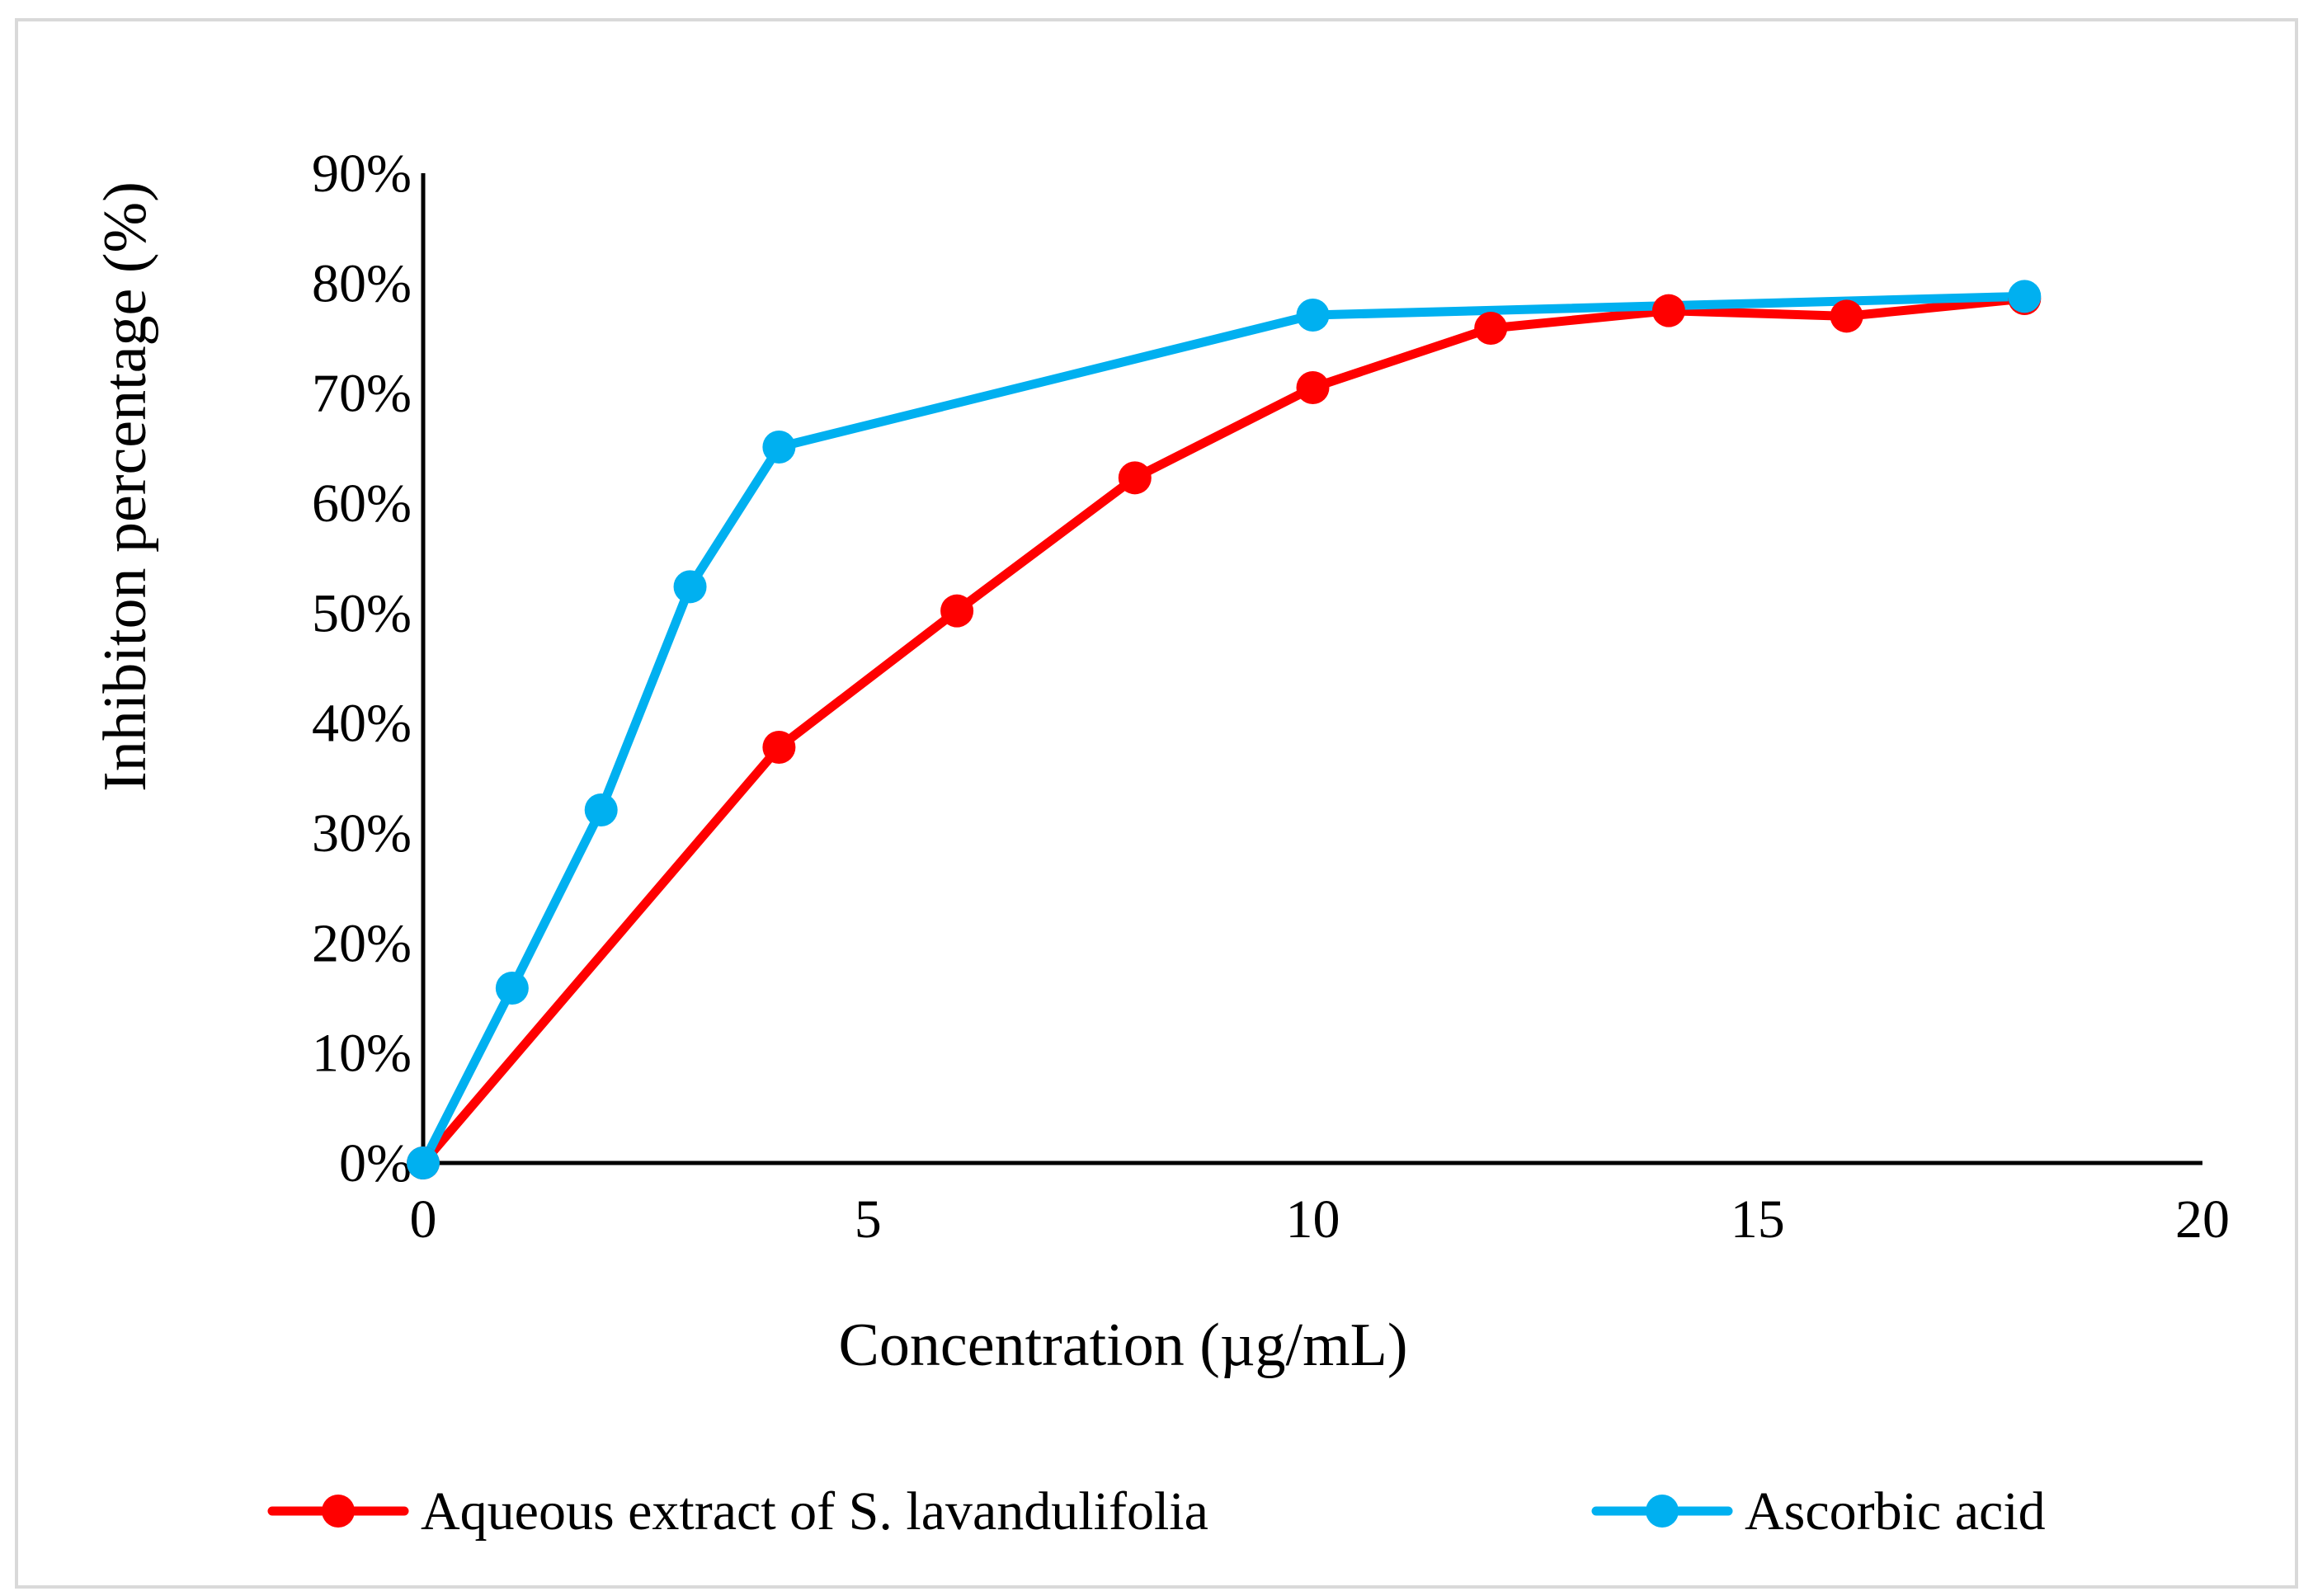  What do you see at coordinates (814, 1511) in the screenshot?
I see `legend-label-0: Aqueous extract of S. lavandulifolia` at bounding box center [814, 1511].